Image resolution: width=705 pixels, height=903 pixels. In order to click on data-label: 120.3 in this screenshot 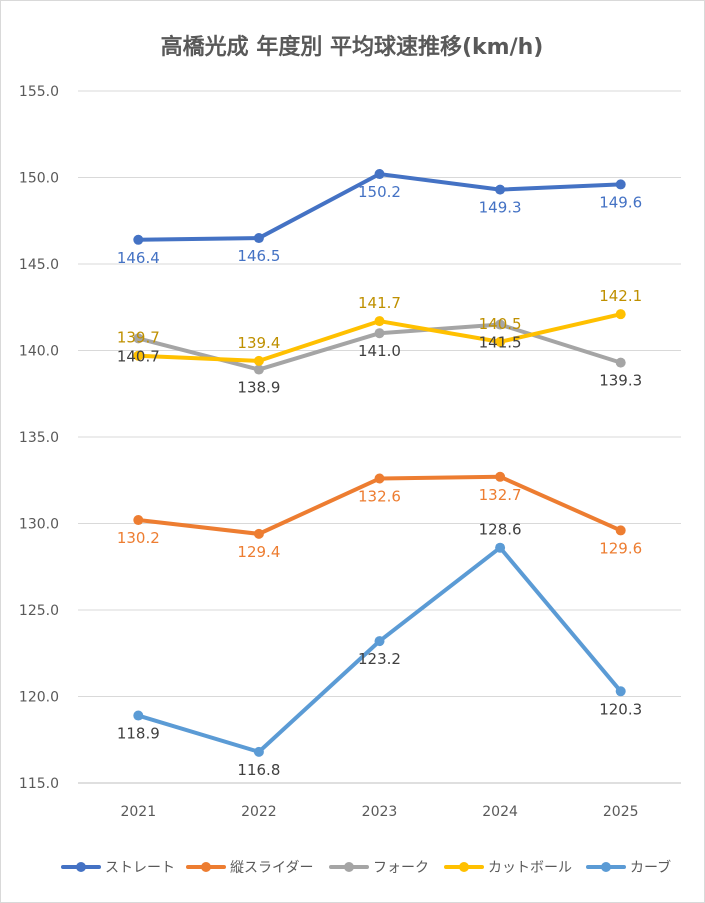, I will do `click(620, 709)`.